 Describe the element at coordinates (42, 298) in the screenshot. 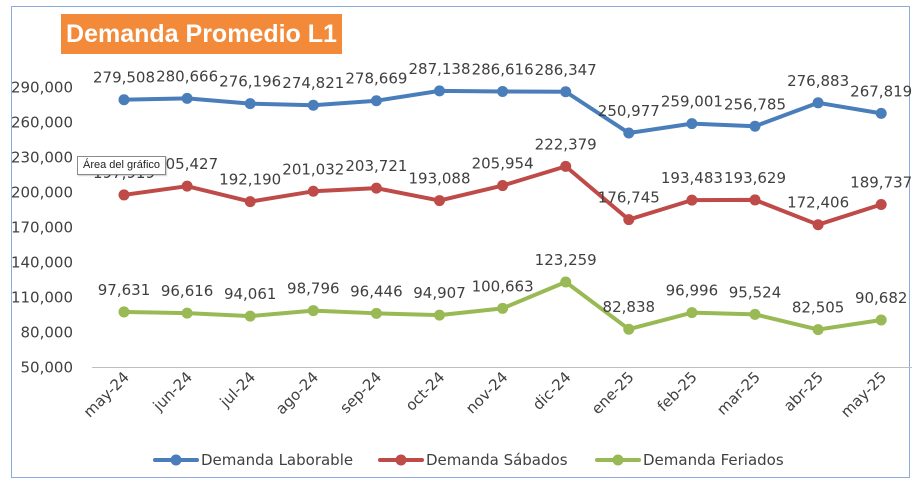

I see `y-tick-label: 110,000` at that location.